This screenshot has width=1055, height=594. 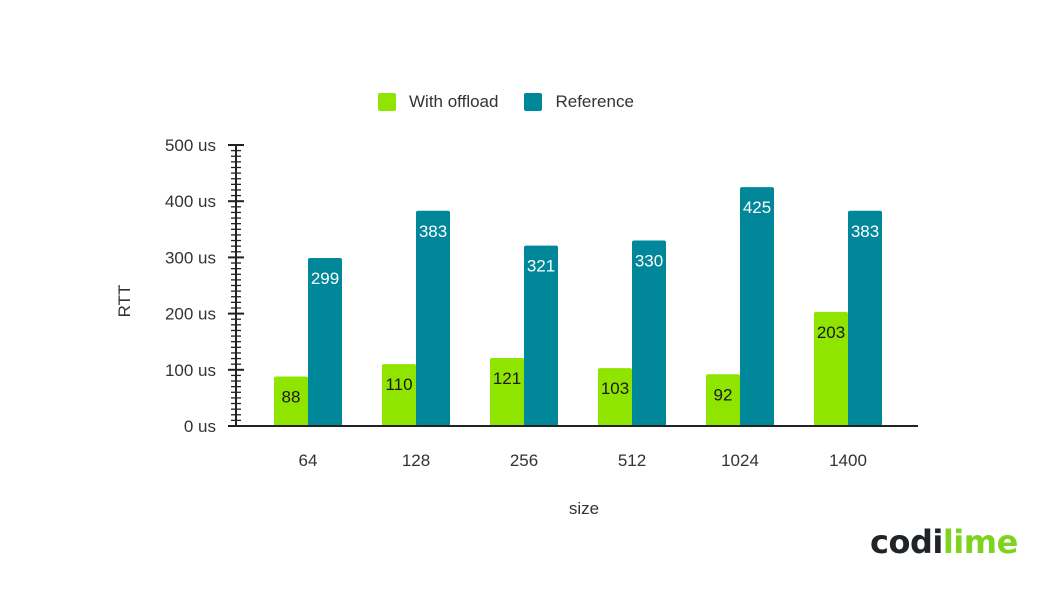 I want to click on legend-item-reference: Reference, so click(x=579, y=102).